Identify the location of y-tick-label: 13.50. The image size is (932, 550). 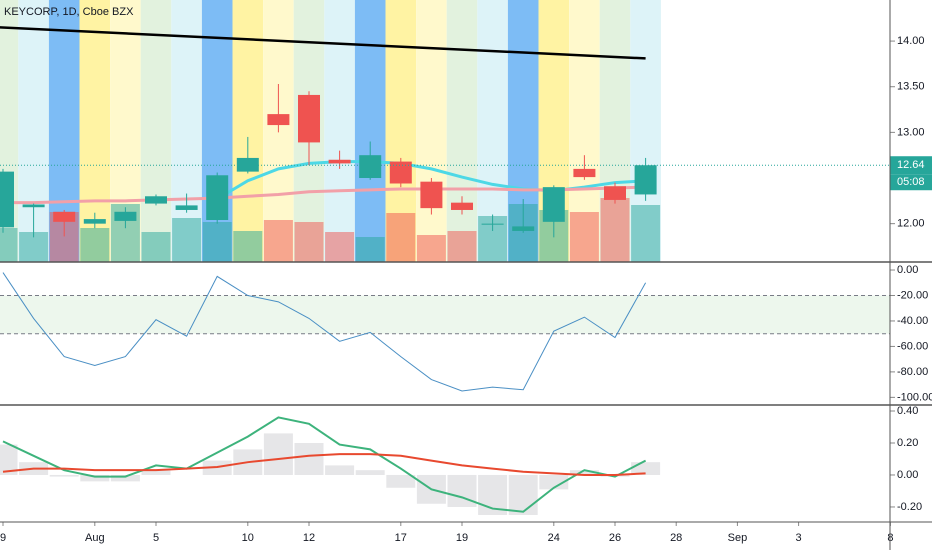
(911, 87).